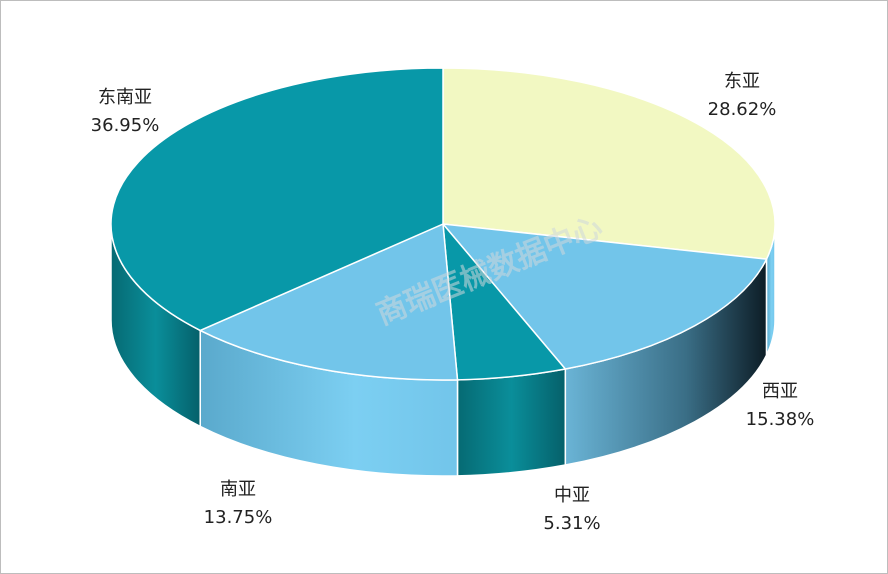  What do you see at coordinates (780, 419) in the screenshot?
I see `value-label: 15.38%` at bounding box center [780, 419].